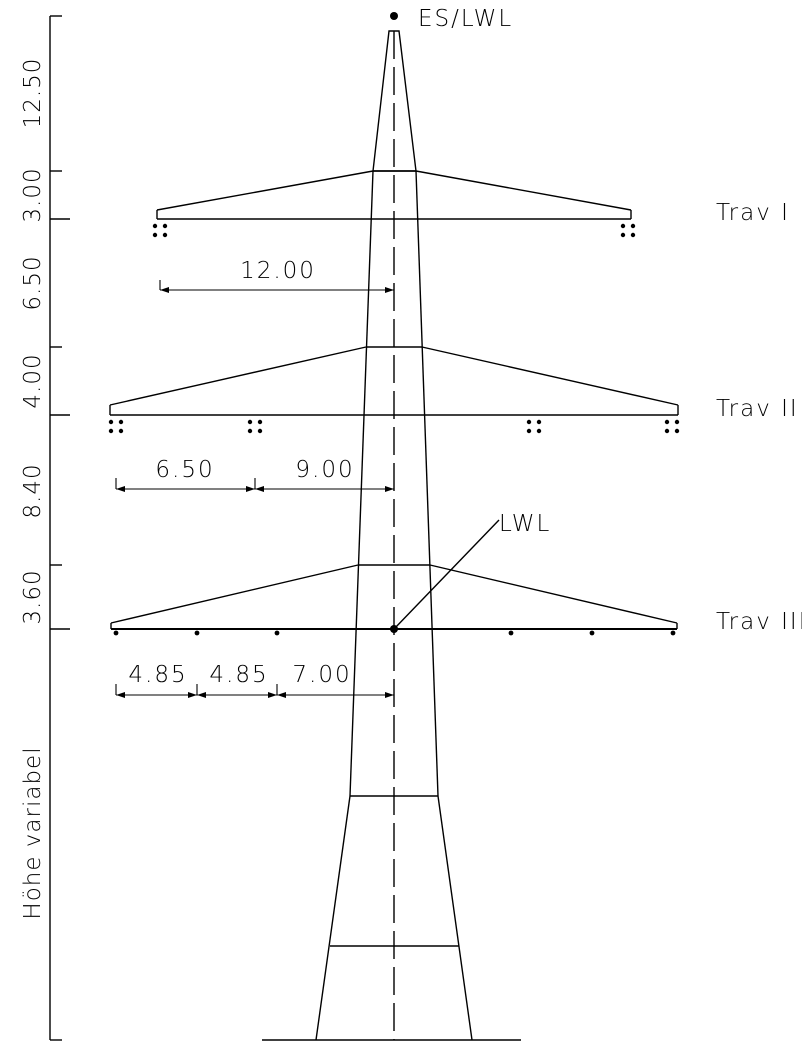 This screenshot has height=1043, width=802. Describe the element at coordinates (278, 271) in the screenshot. I see `dim-label-12-00: 12.00` at that location.